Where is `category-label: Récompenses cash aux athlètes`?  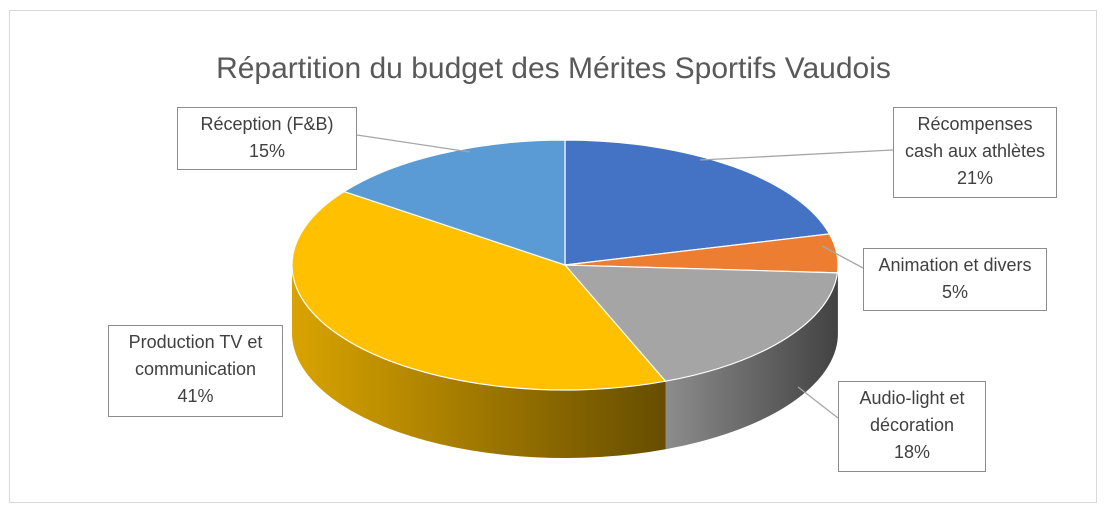 category-label: Récompenses cash aux athlètes is located at coordinates (975, 137).